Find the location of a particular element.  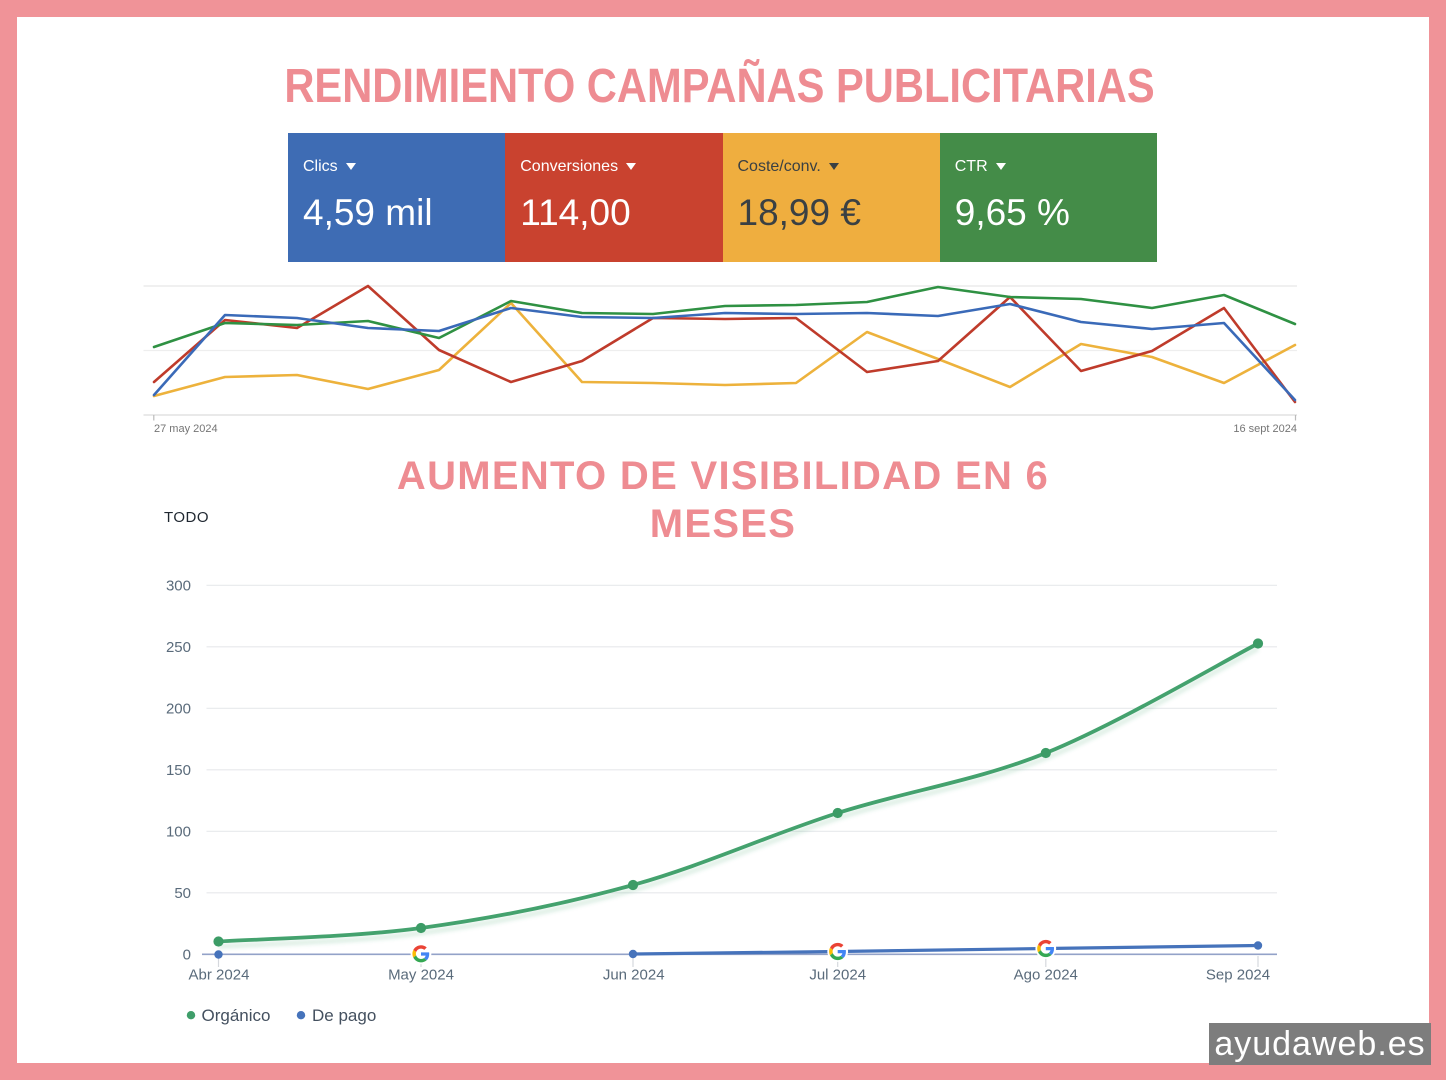

svg-text: Sep 2024 is located at coordinates (1238, 975).